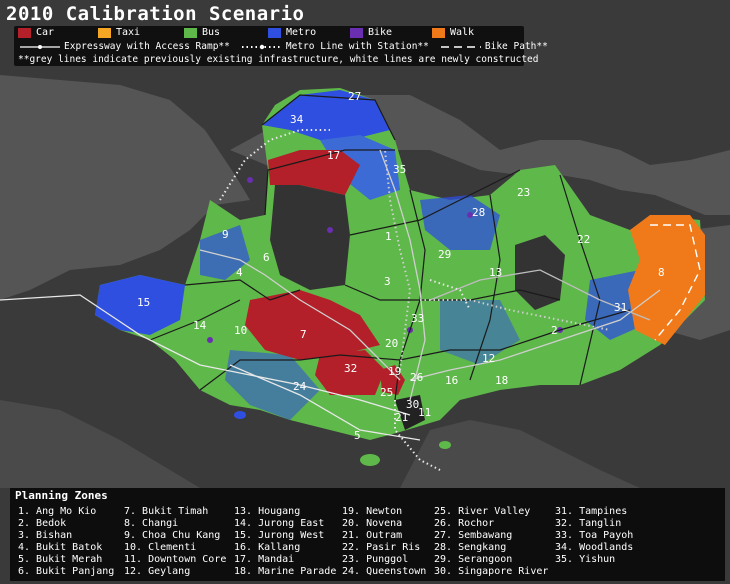 The width and height of the screenshot is (730, 584). I want to click on zone-item: 8. Changi, so click(151, 523).